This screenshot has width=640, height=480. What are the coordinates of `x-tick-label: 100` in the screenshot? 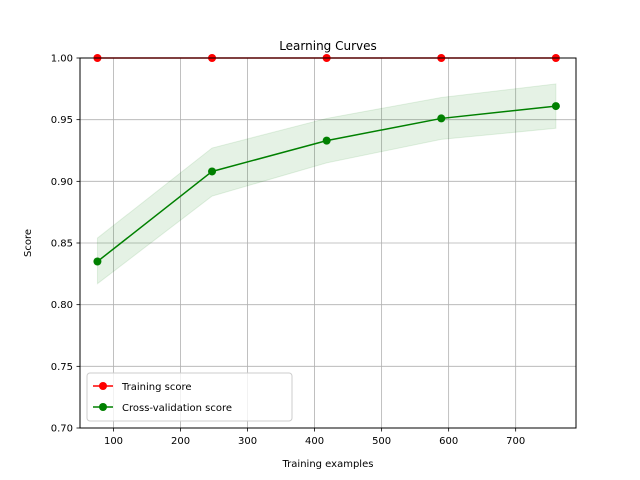 It's located at (113, 441).